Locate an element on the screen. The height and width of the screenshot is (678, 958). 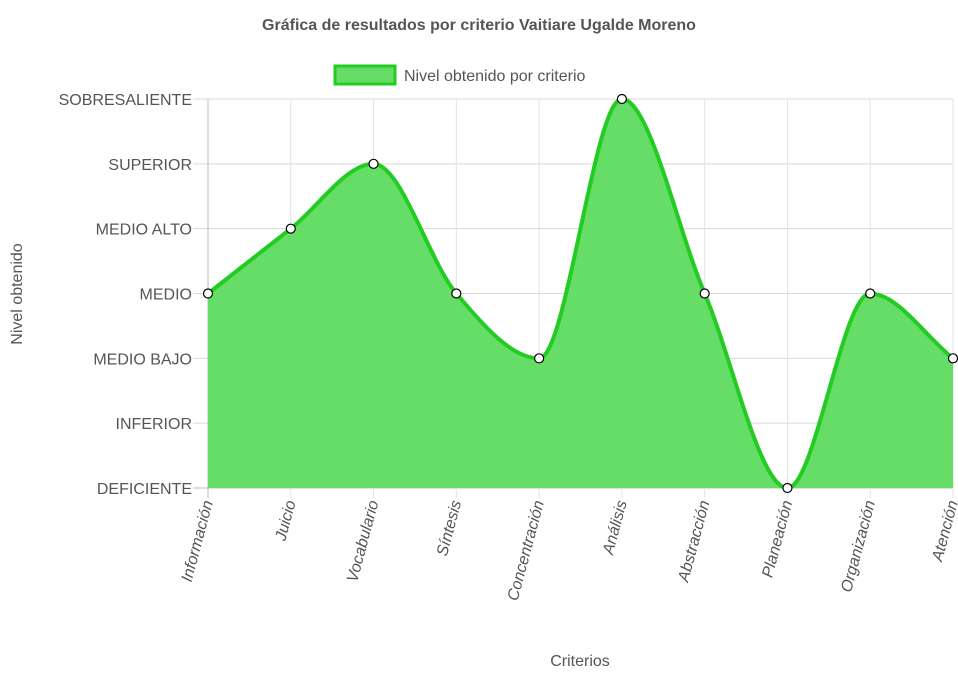
legend-swatch is located at coordinates (365, 75).